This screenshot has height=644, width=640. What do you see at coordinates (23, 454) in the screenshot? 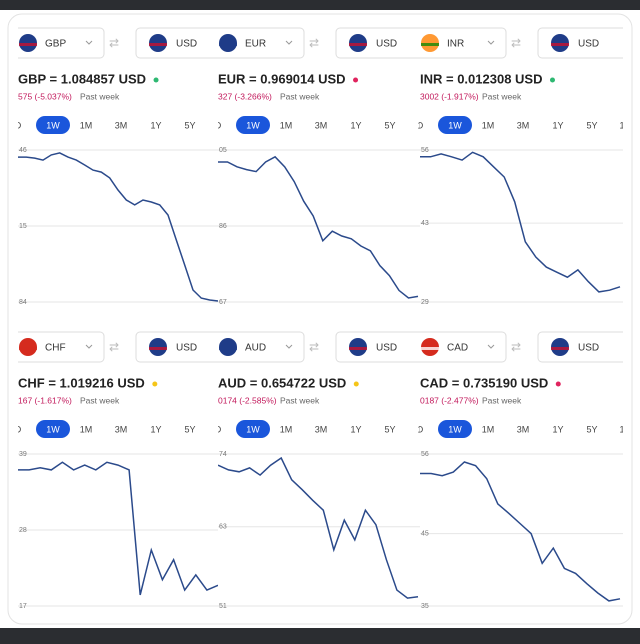
I see `y-tick-label: 39` at bounding box center [23, 454].